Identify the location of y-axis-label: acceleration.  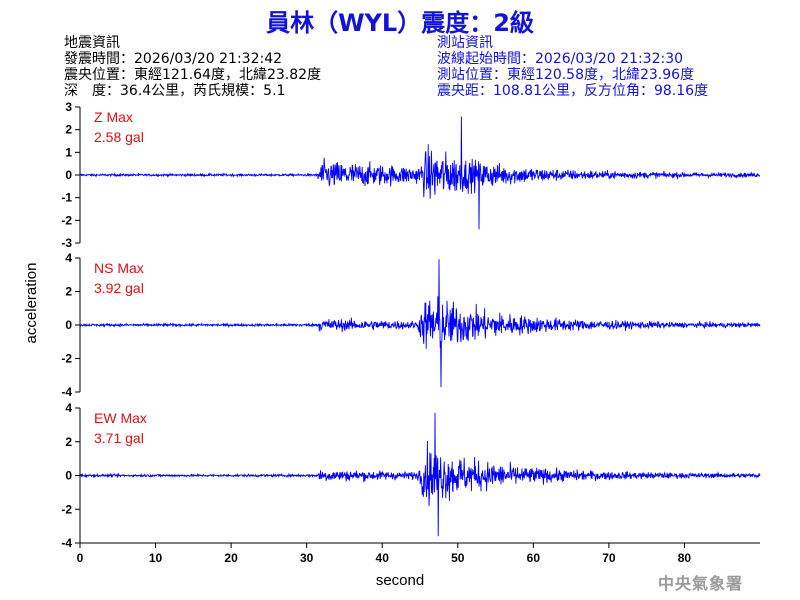
(31, 303).